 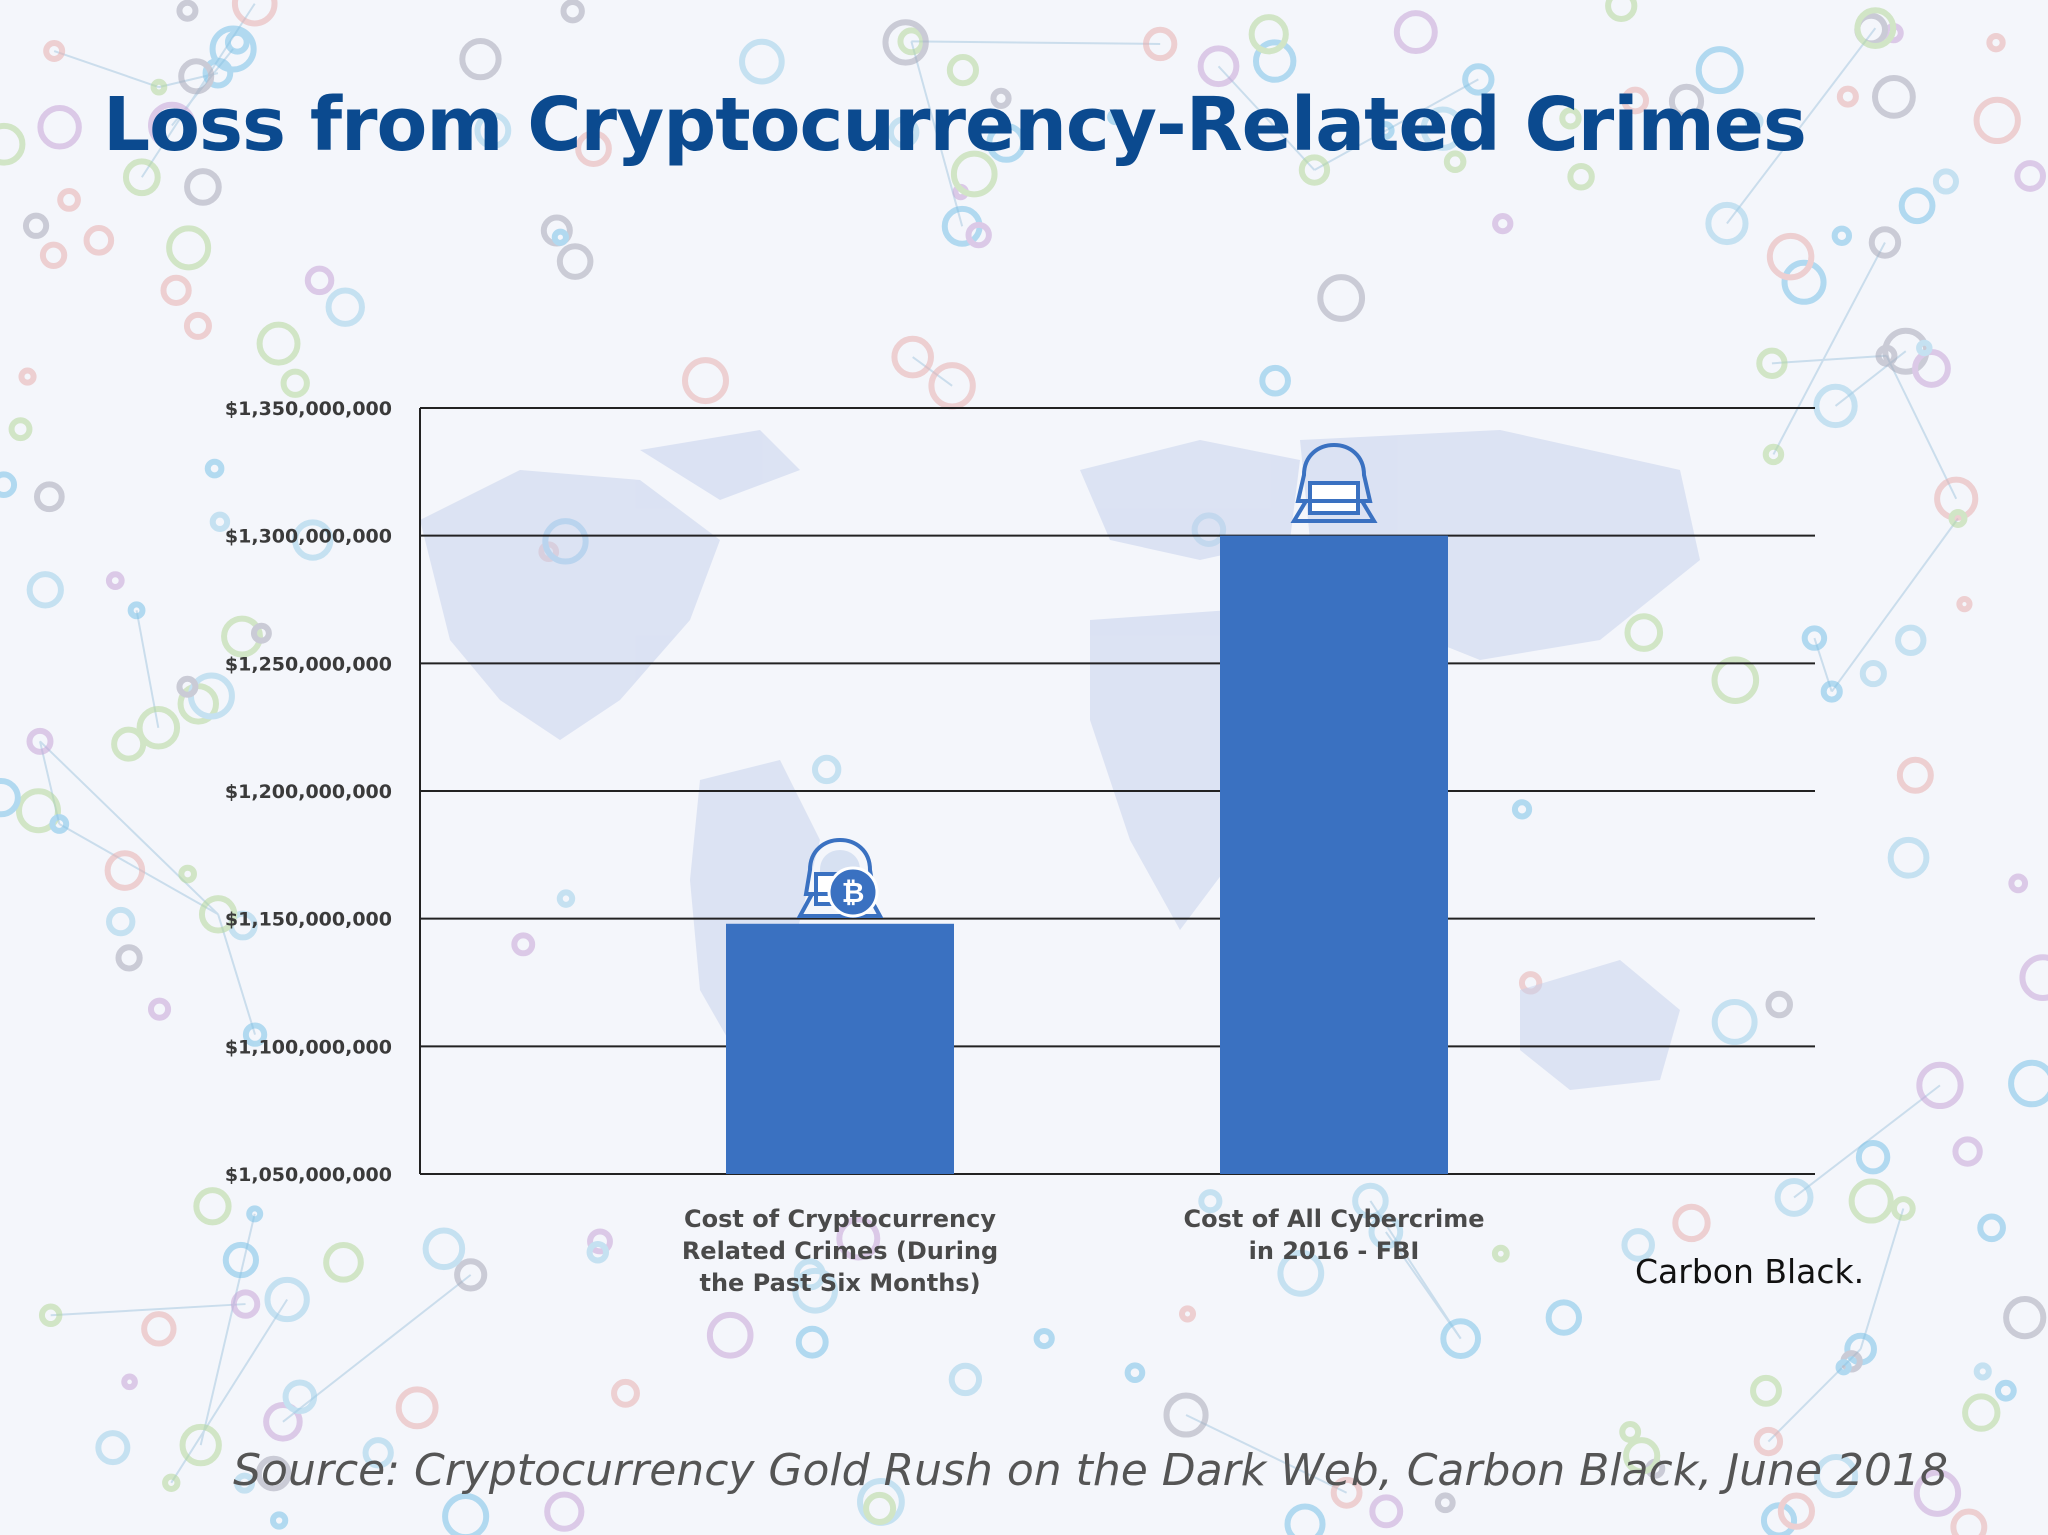 What do you see at coordinates (308, 409) in the screenshot?
I see `y-tick-label: $1,350,000,000` at bounding box center [308, 409].